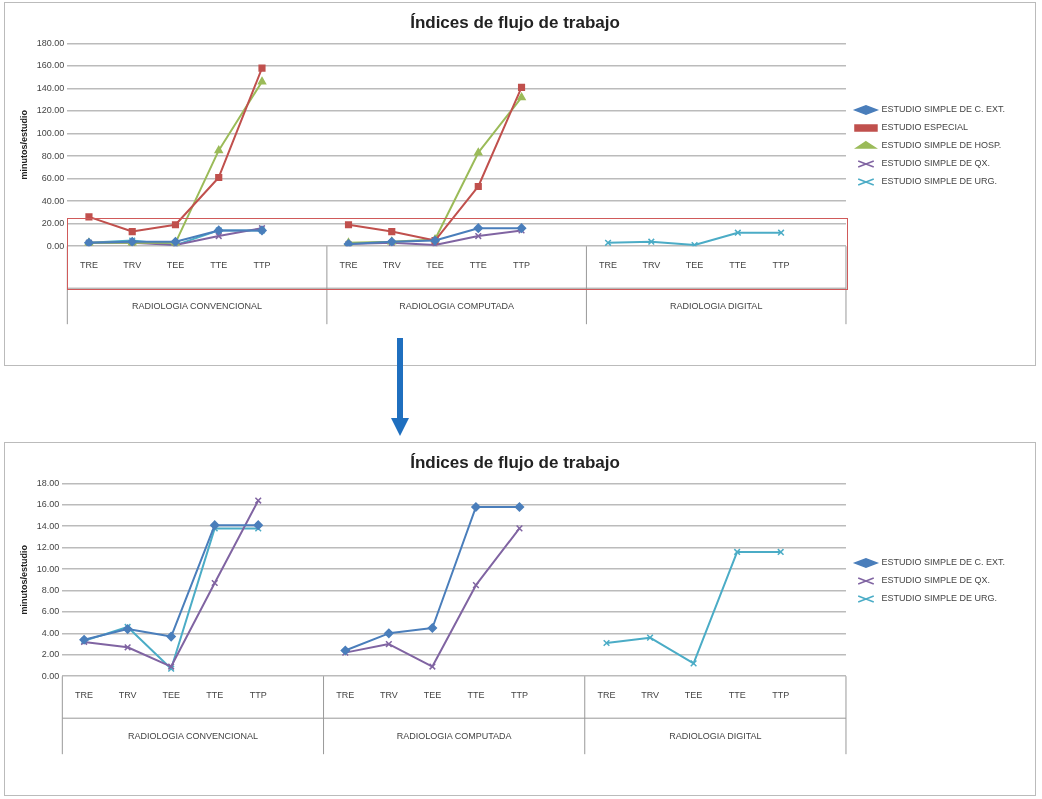 The width and height of the screenshot is (1042, 799). I want to click on y-tick-label: 18.00, so click(48, 482).